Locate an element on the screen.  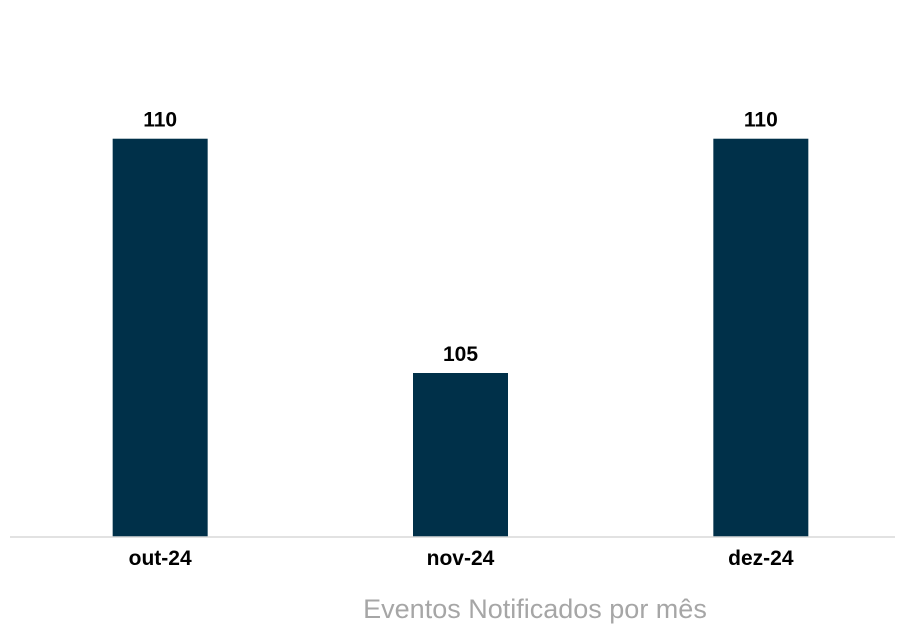
x-tick-label-out-24: out-24 is located at coordinates (160, 558).